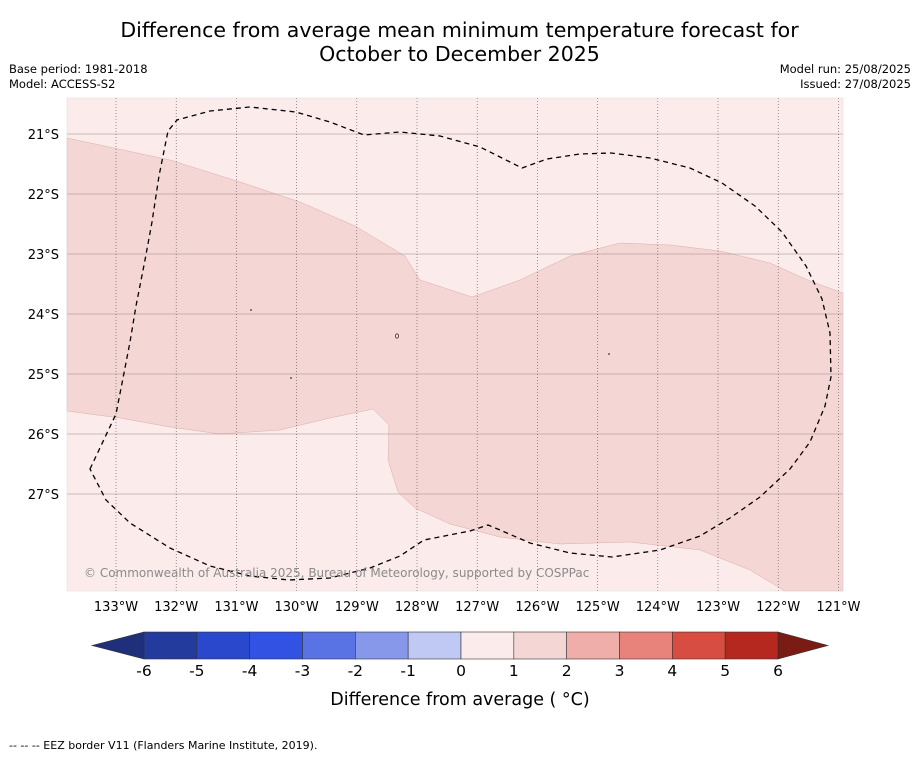 The width and height of the screenshot is (919, 758). I want to click on lon-label: 132°W, so click(176, 607).